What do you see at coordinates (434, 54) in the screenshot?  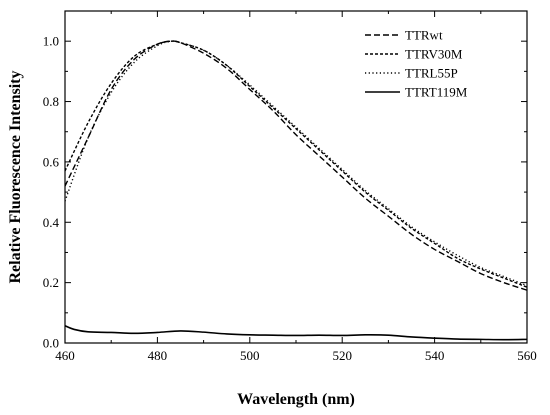 I see `legend-label-ttrv30m: TTRV30M` at bounding box center [434, 54].